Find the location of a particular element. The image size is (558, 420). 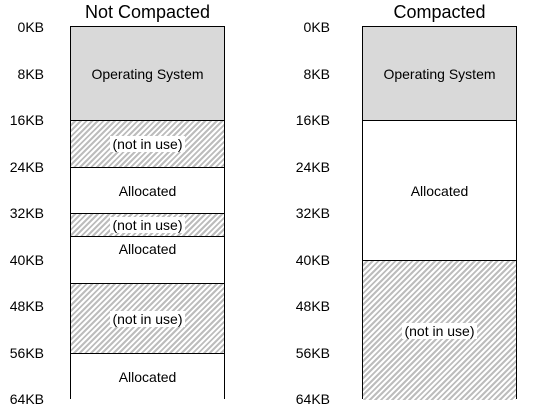

right-tick-40kb: 40KB is located at coordinates (312, 260).